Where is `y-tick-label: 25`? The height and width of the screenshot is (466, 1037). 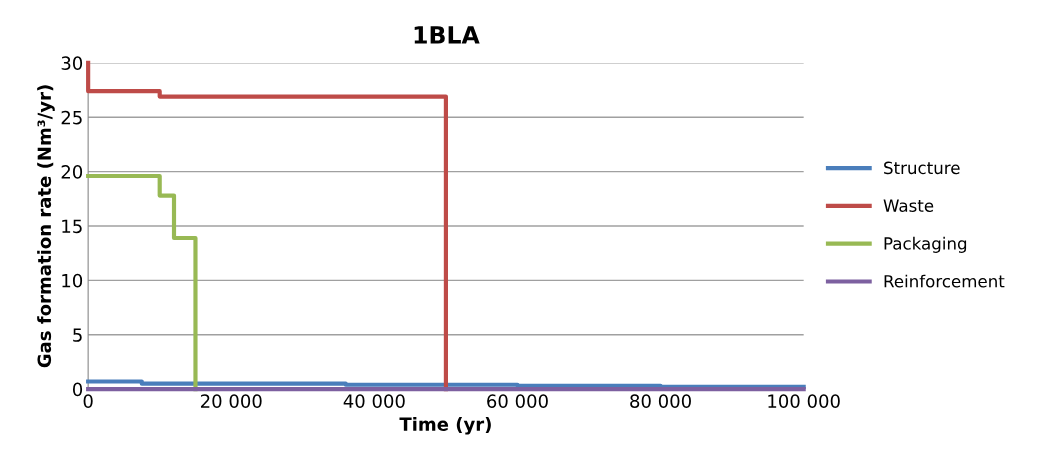
y-tick-label: 25 is located at coordinates (71, 117).